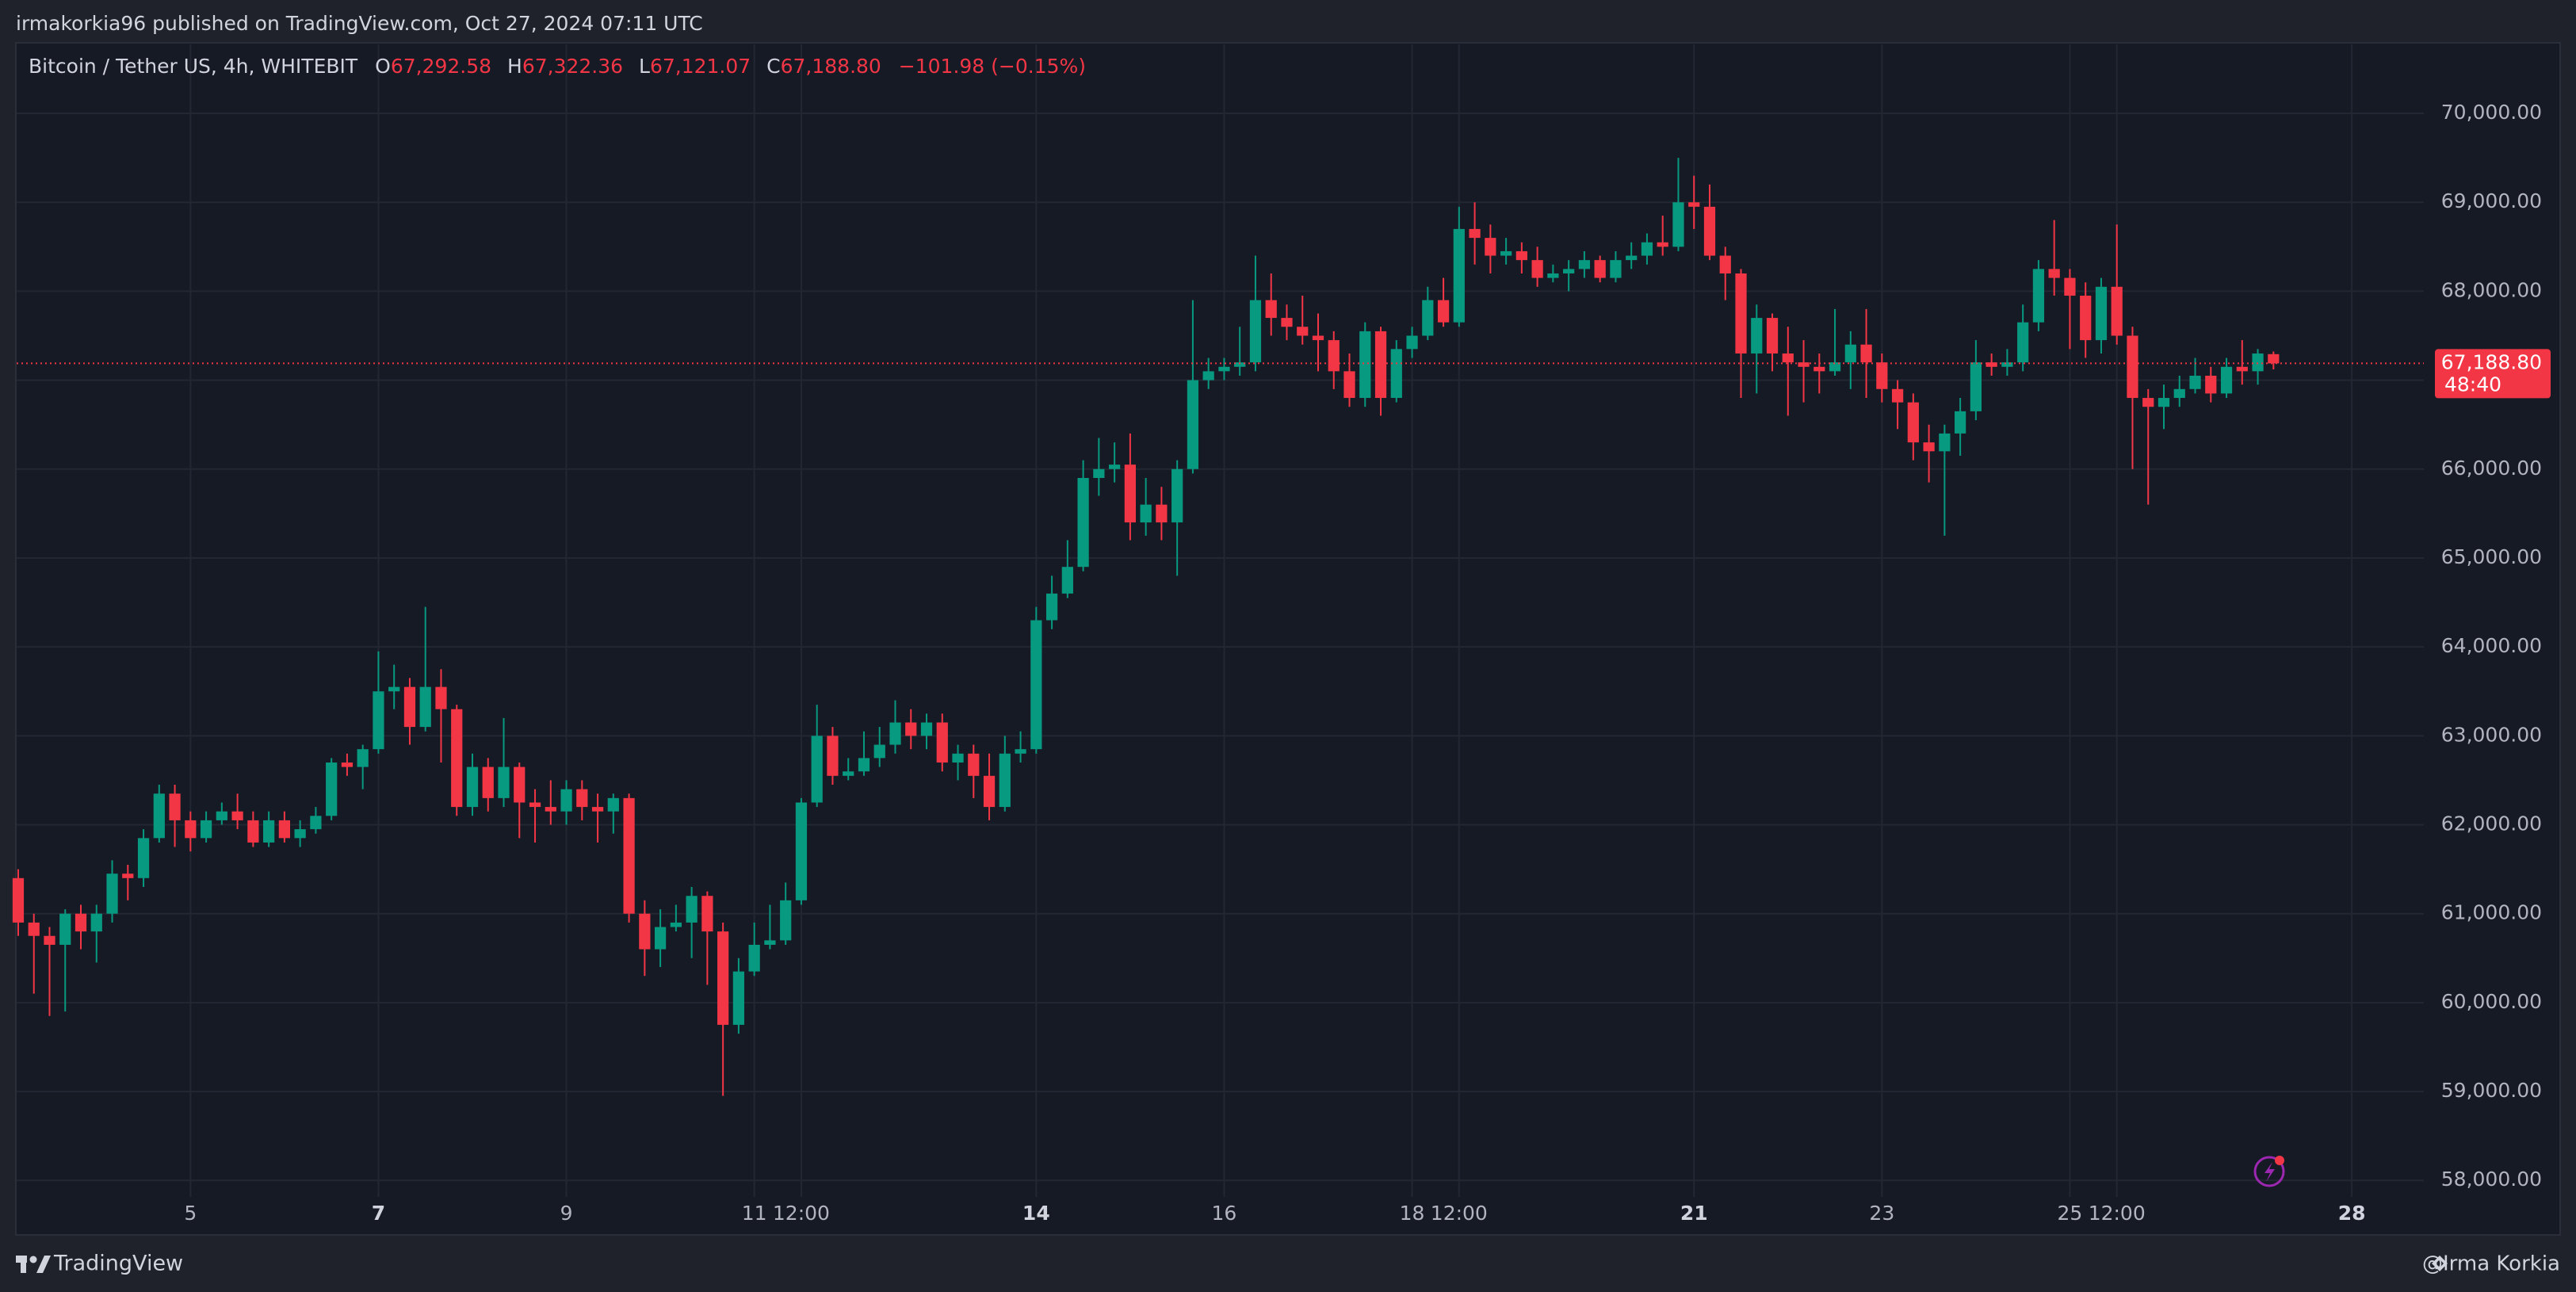  What do you see at coordinates (514, 66) in the screenshot?
I see `ohlc-key: H` at bounding box center [514, 66].